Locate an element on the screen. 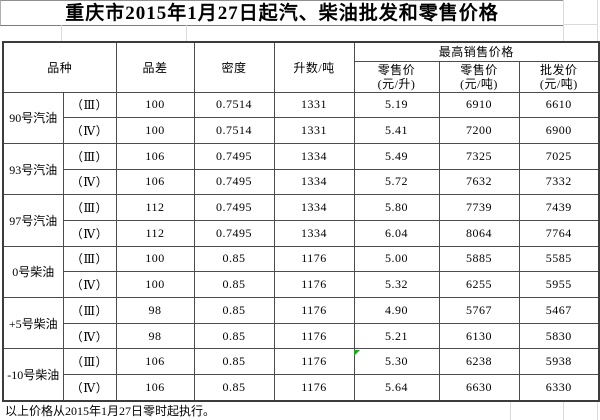 The height and width of the screenshot is (420, 600). retail-liter-cell: 4.90 is located at coordinates (396, 310).